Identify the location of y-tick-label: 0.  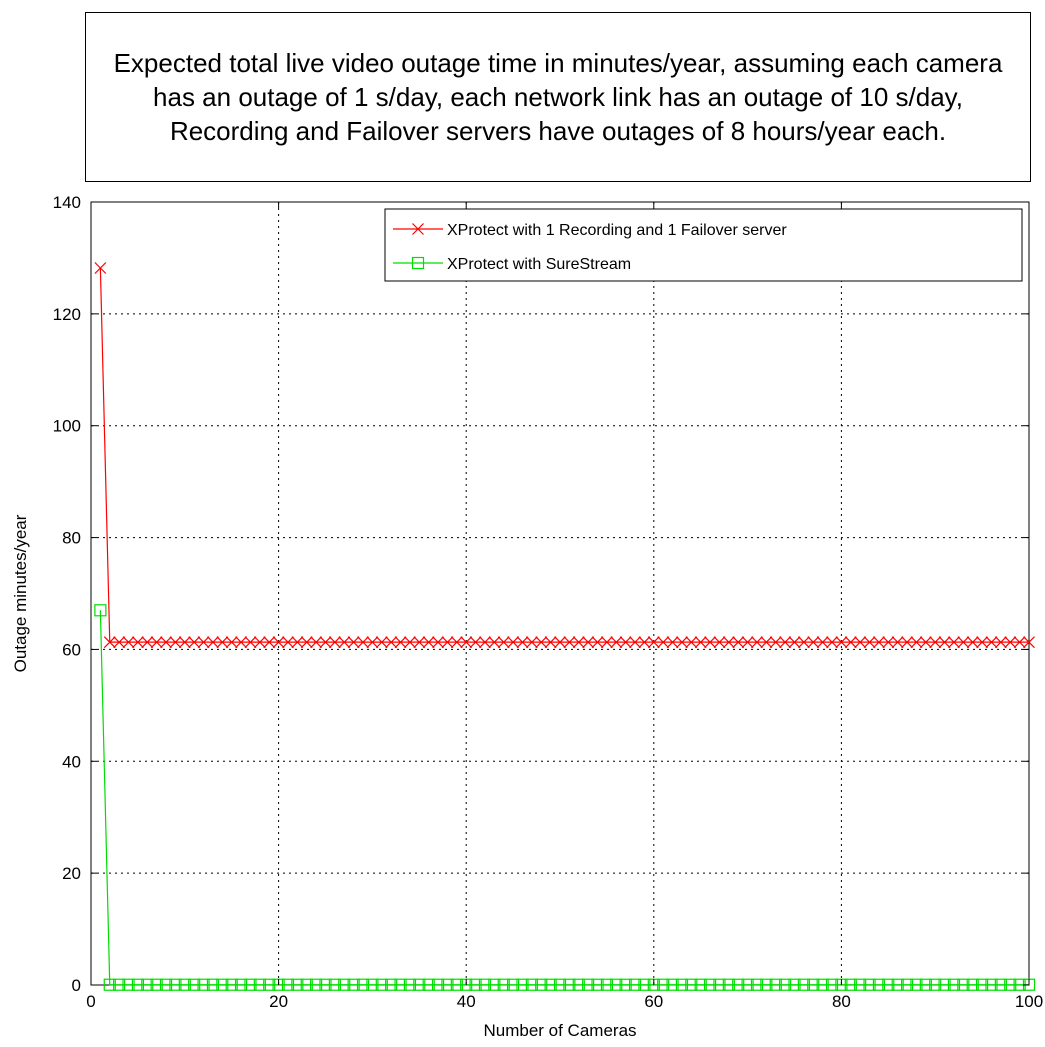
(76, 985).